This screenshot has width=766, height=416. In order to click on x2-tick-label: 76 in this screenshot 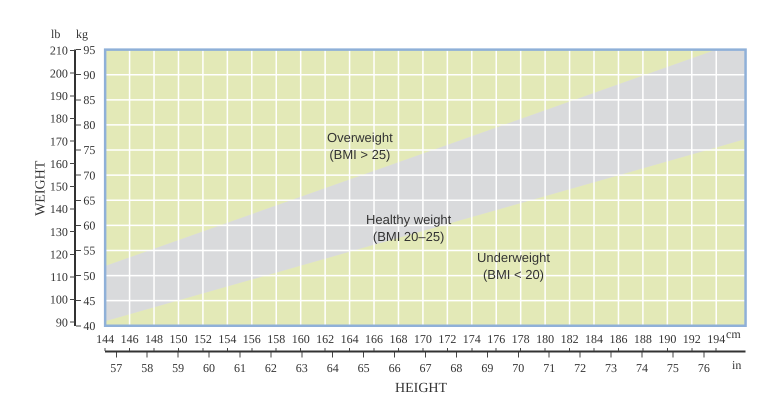, I will do `click(704, 367)`.